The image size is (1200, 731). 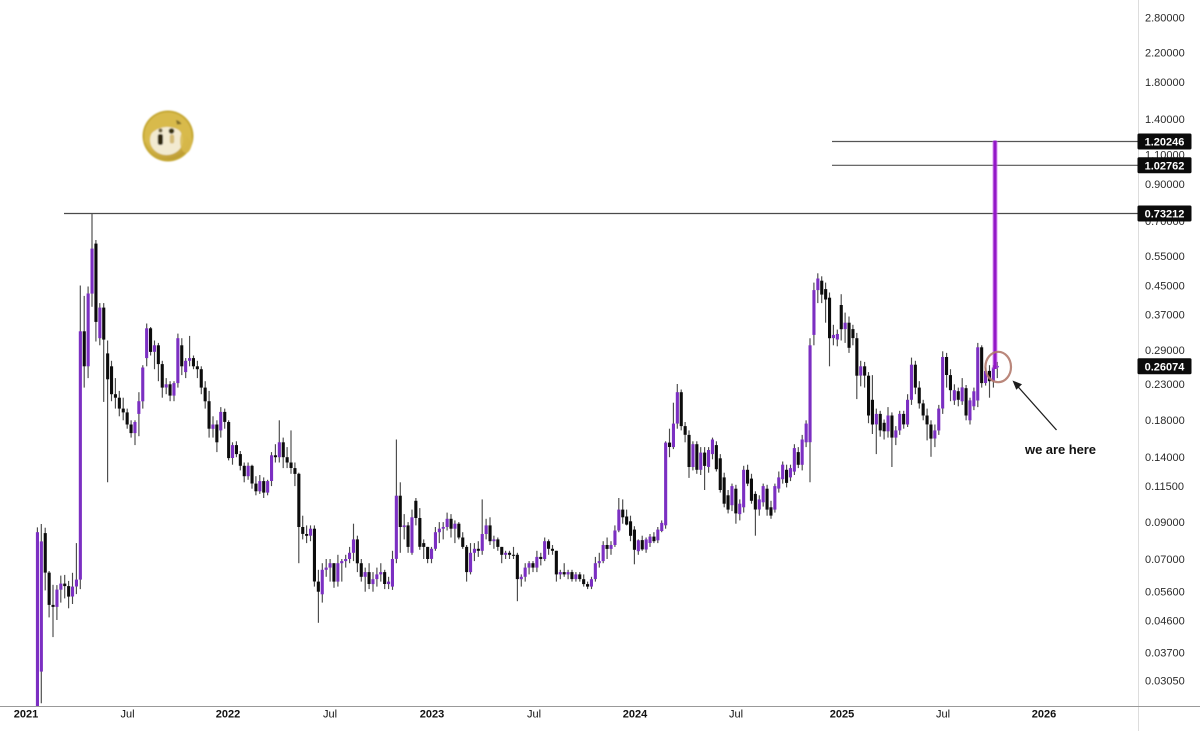 I want to click on svg-text: 0.11500, so click(x=1164, y=487).